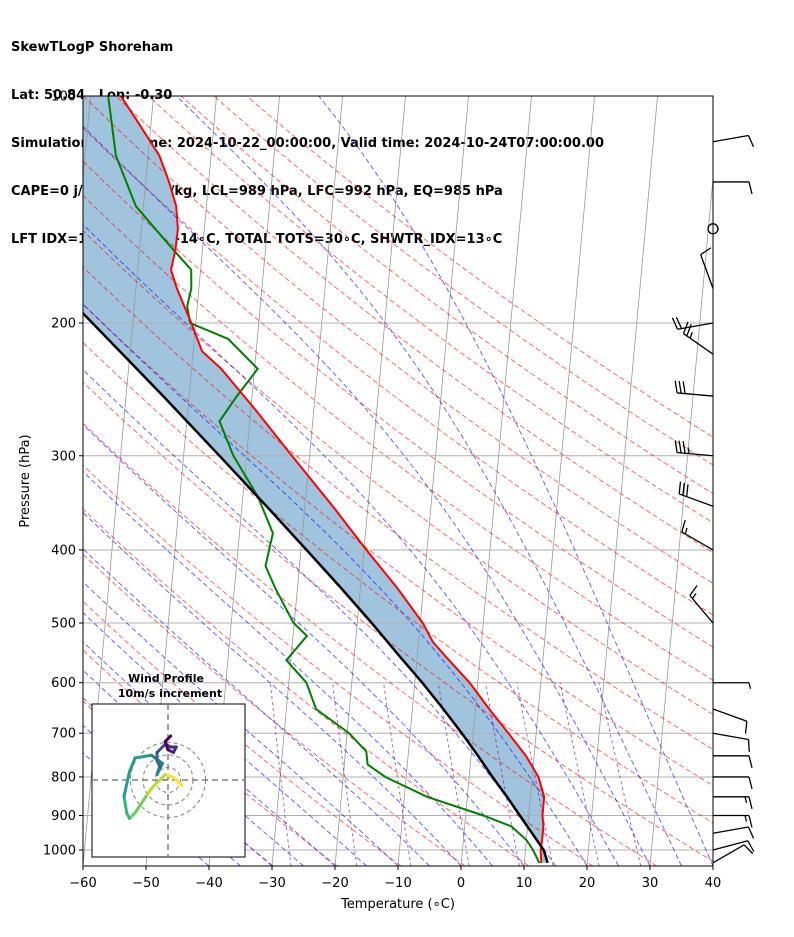  Describe the element at coordinates (82, 883) in the screenshot. I see `x-tick-label: −60` at that location.